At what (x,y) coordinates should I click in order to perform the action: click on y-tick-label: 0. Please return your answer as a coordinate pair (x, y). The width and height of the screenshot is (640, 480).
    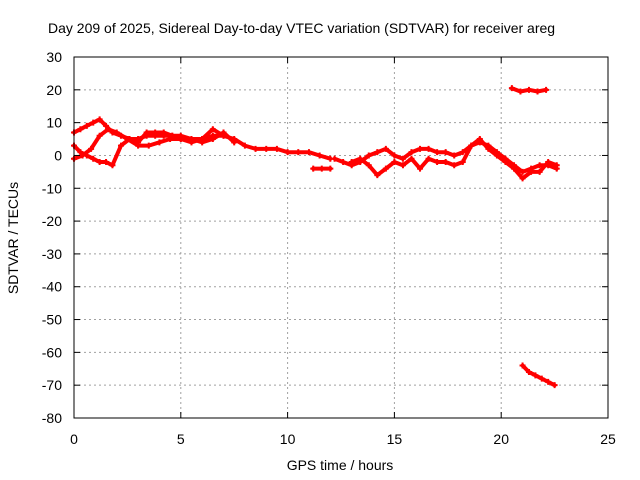
    Looking at the image, I should click on (58, 155).